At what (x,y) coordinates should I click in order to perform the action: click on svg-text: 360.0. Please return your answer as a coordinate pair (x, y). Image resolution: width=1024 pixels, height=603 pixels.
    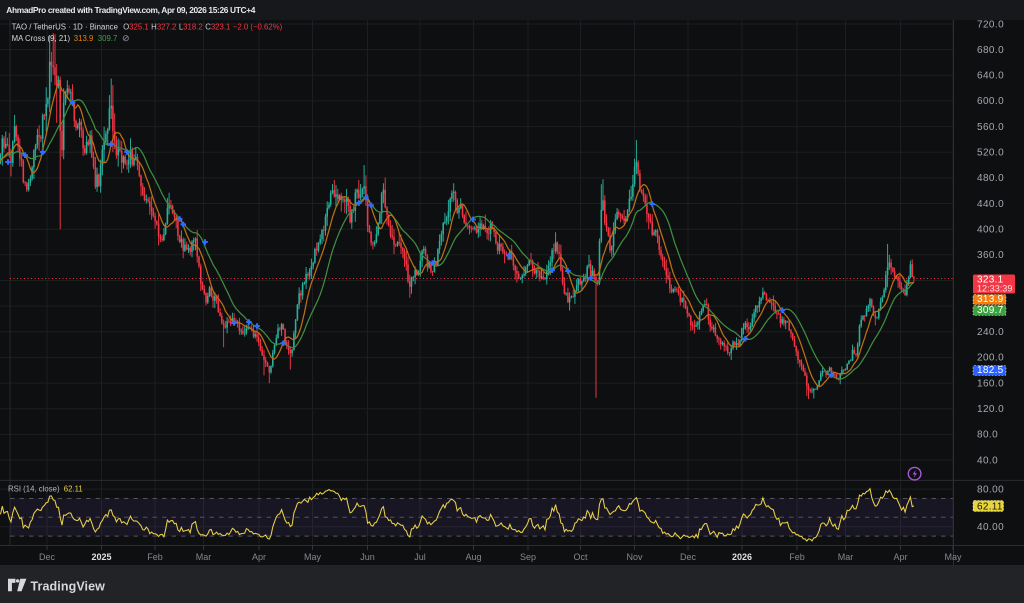
    Looking at the image, I should click on (990, 255).